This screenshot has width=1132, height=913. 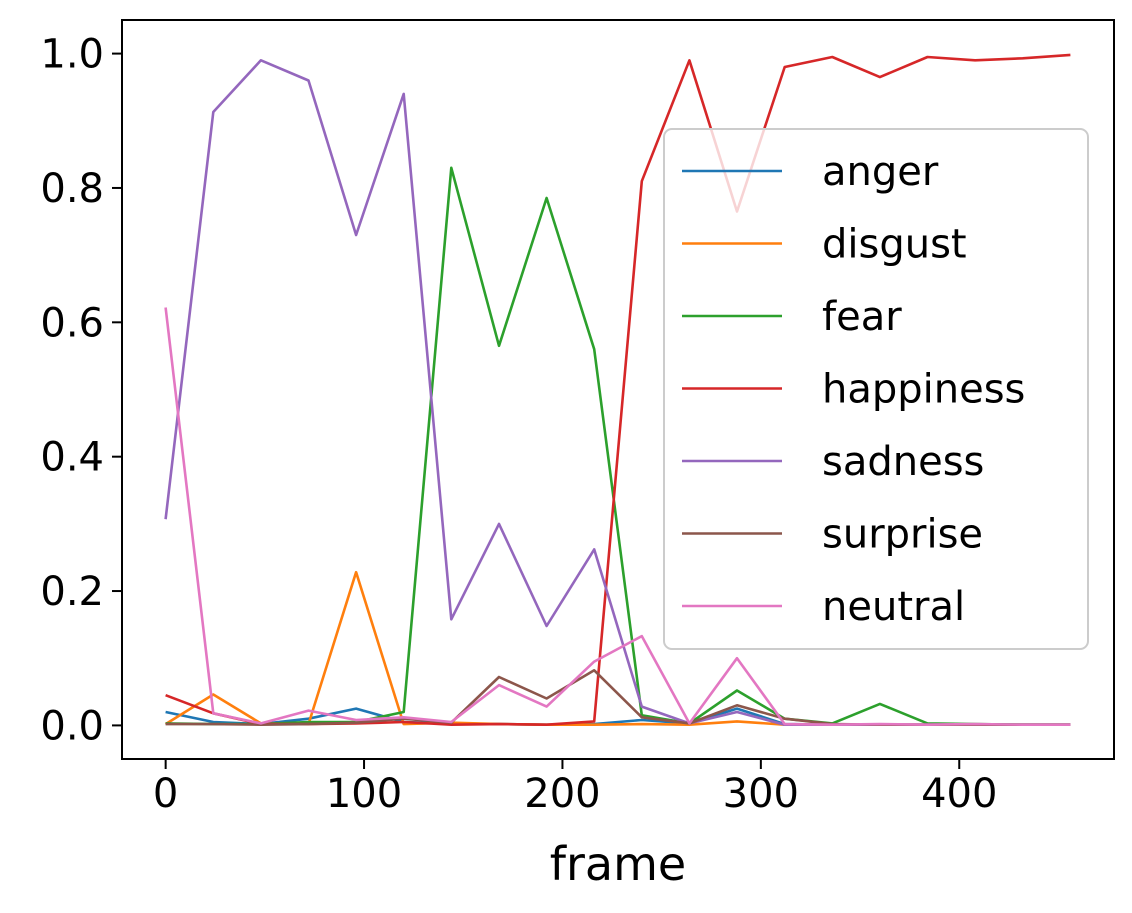 I want to click on y-tick-label: 0.4, so click(x=72, y=458).